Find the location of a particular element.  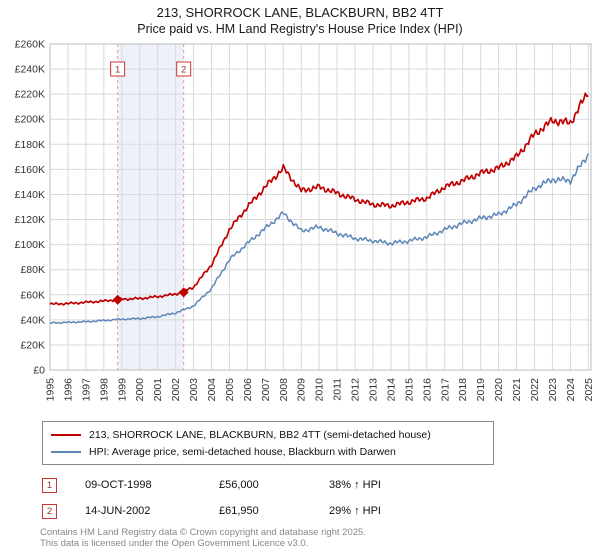

x-tick-label: 2024 is located at coordinates (571, 390).